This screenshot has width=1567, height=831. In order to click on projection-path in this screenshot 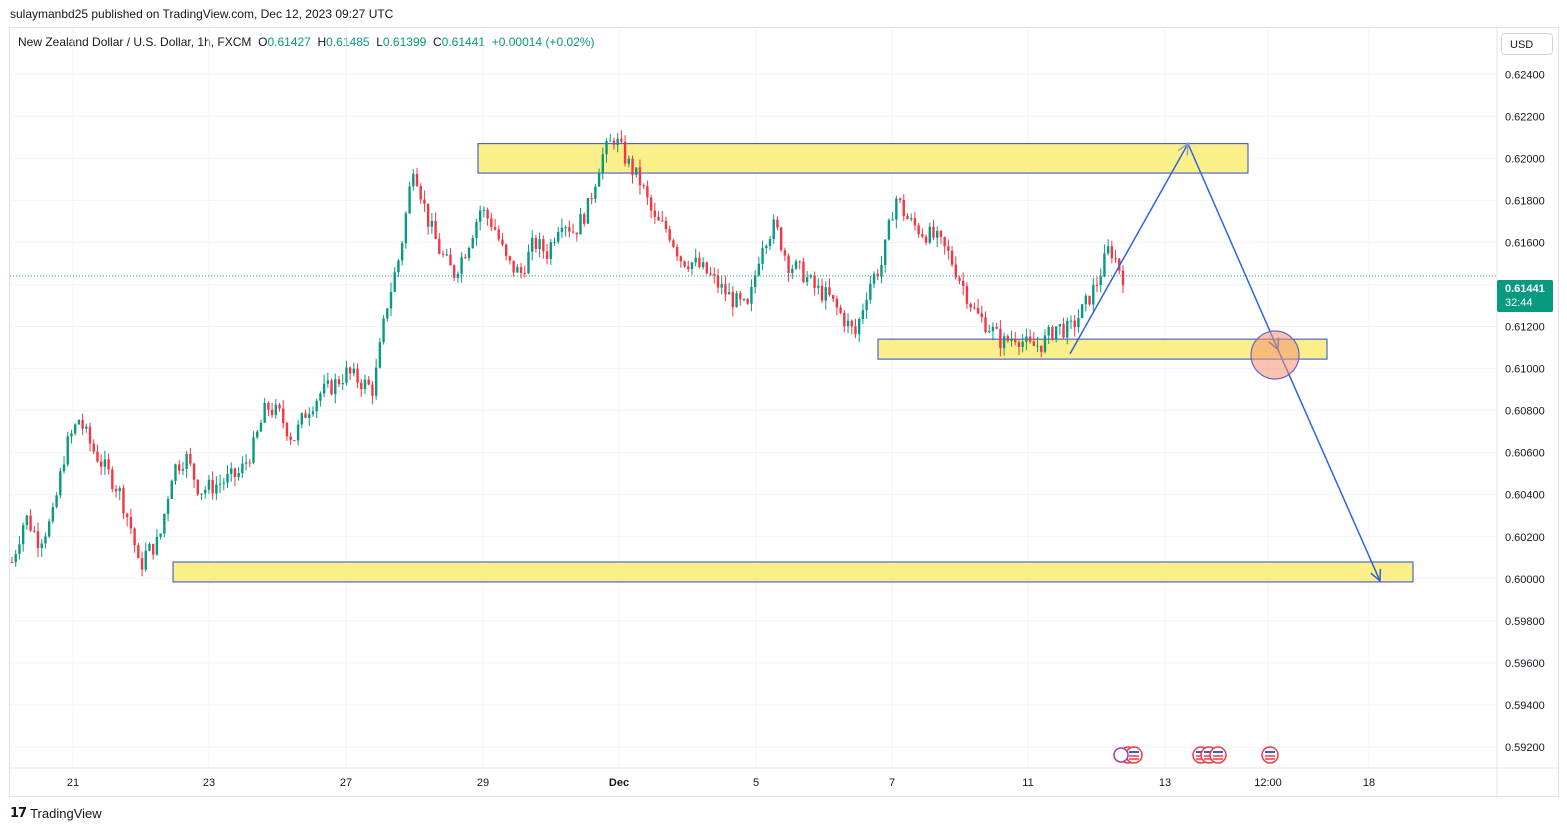, I will do `click(1225, 361)`.